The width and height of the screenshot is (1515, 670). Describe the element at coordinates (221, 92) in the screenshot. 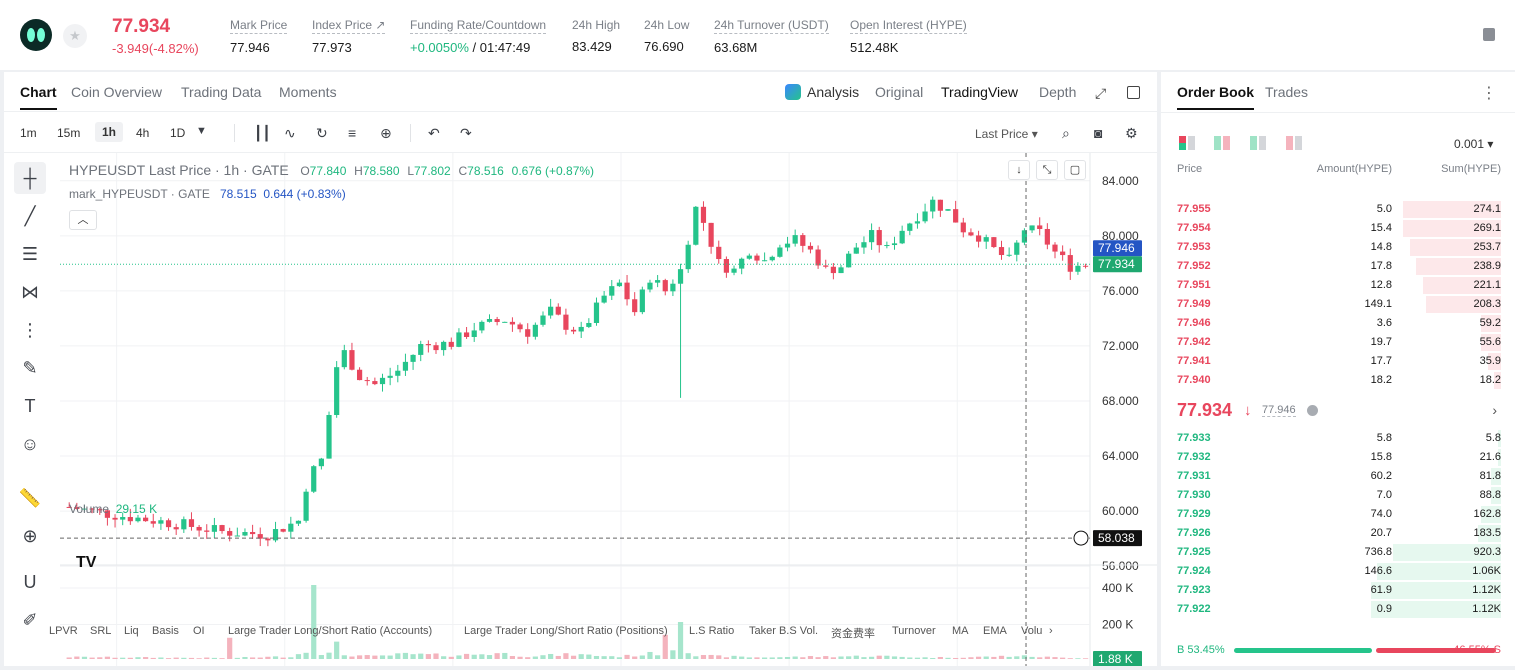

I see `tab-trading-data: Trading Data` at that location.